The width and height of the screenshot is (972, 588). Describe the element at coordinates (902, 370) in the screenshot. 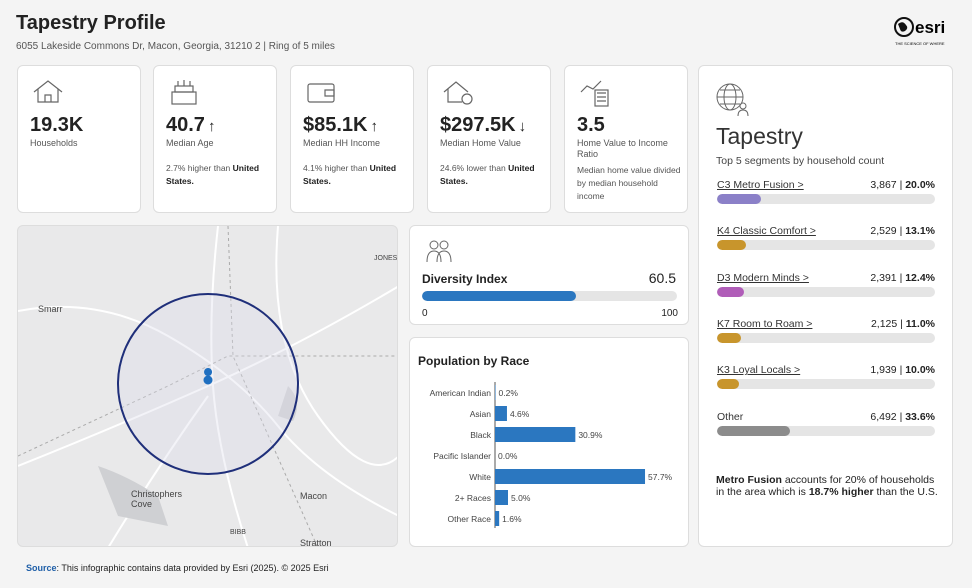

I see `segment-stats: 1,939 | 10.0%` at that location.